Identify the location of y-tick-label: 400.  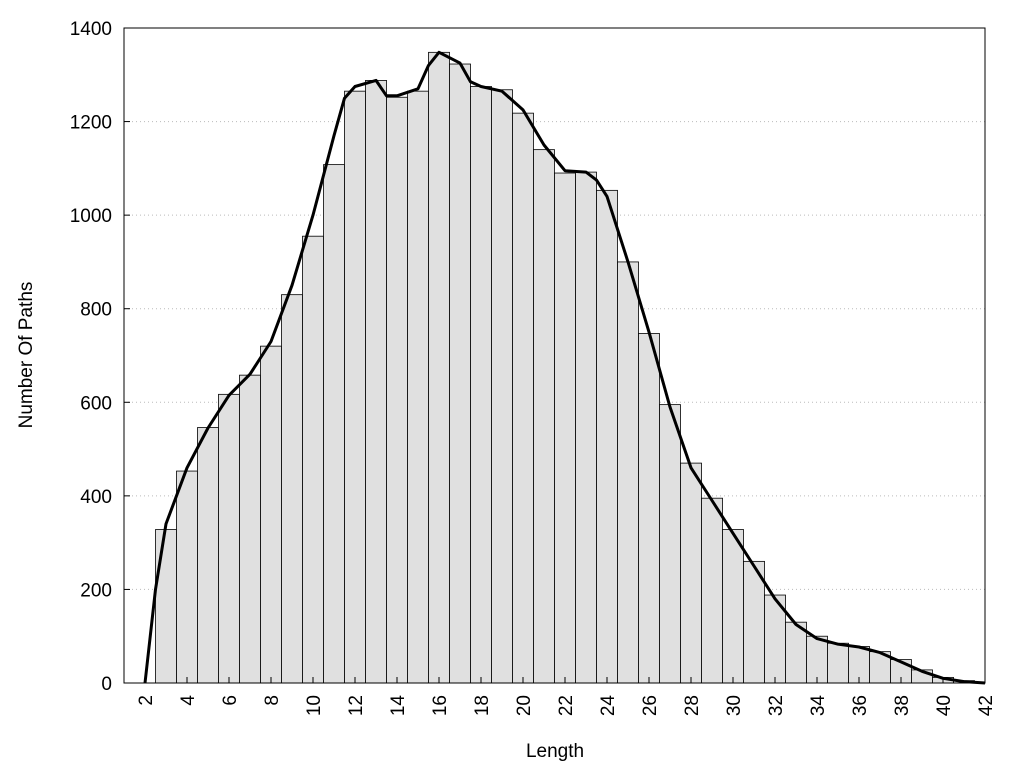
(96, 497).